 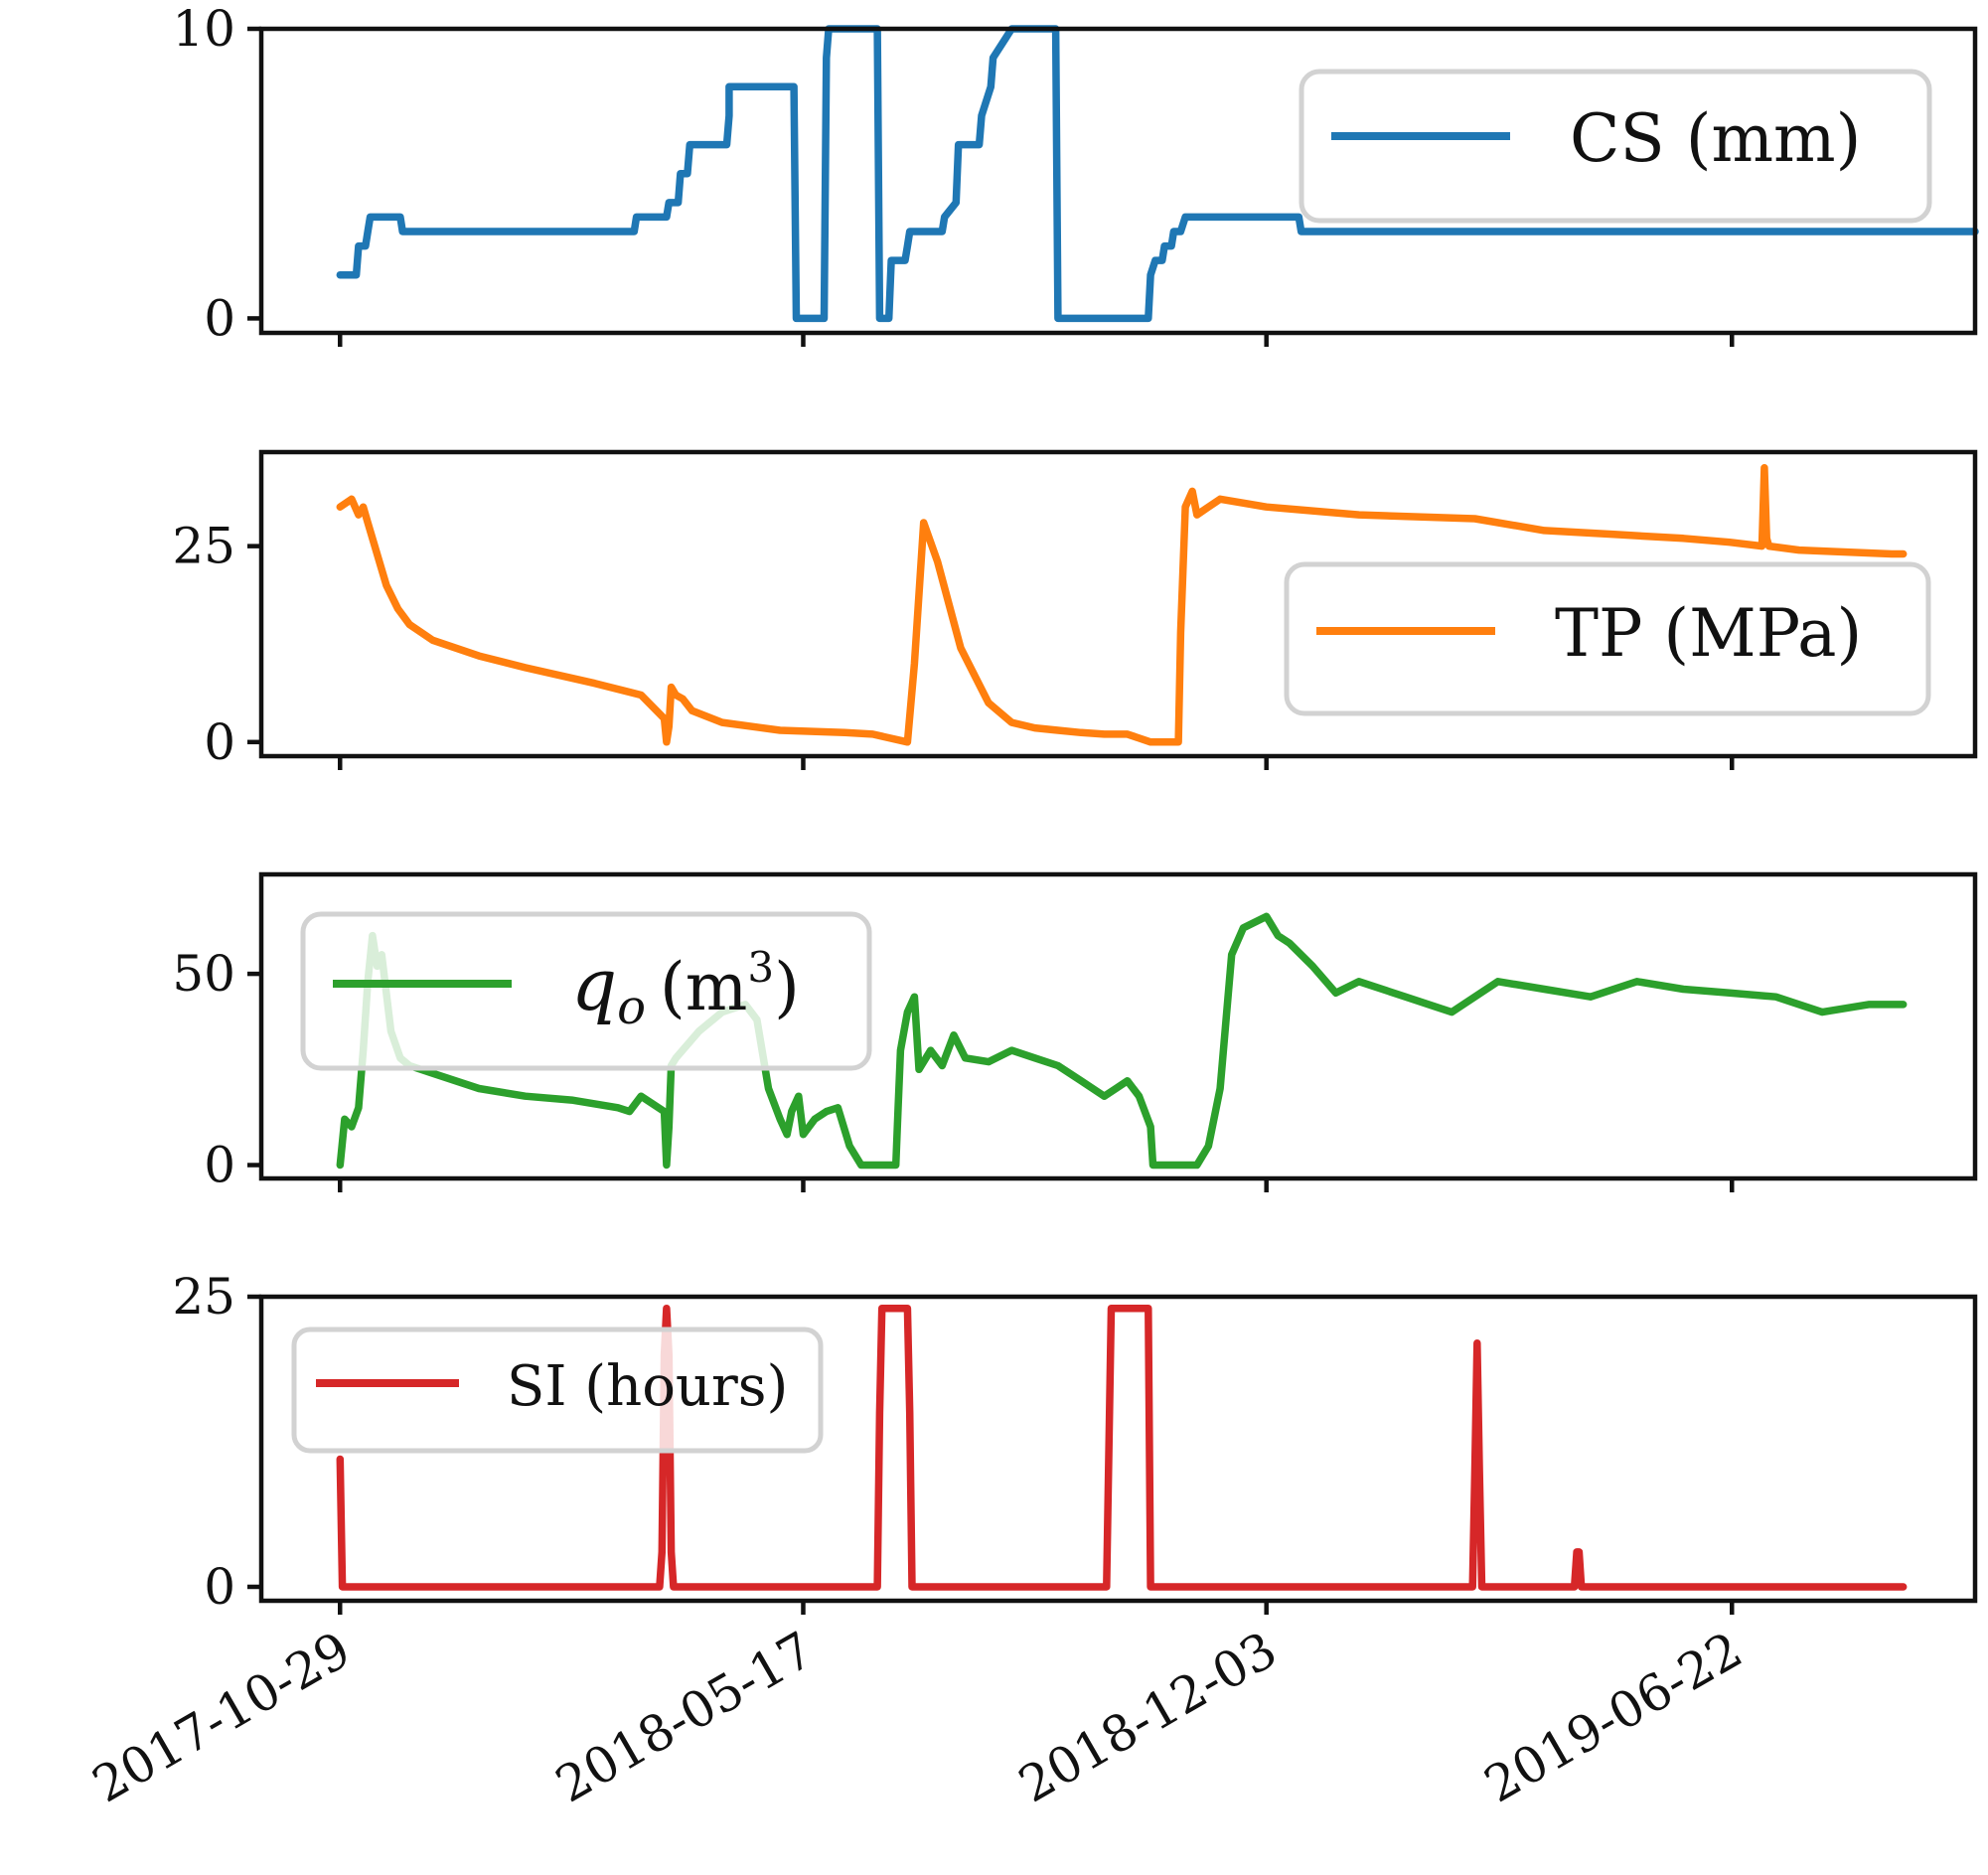 I want to click on legend-qo: qo (m3), so click(x=586, y=991).